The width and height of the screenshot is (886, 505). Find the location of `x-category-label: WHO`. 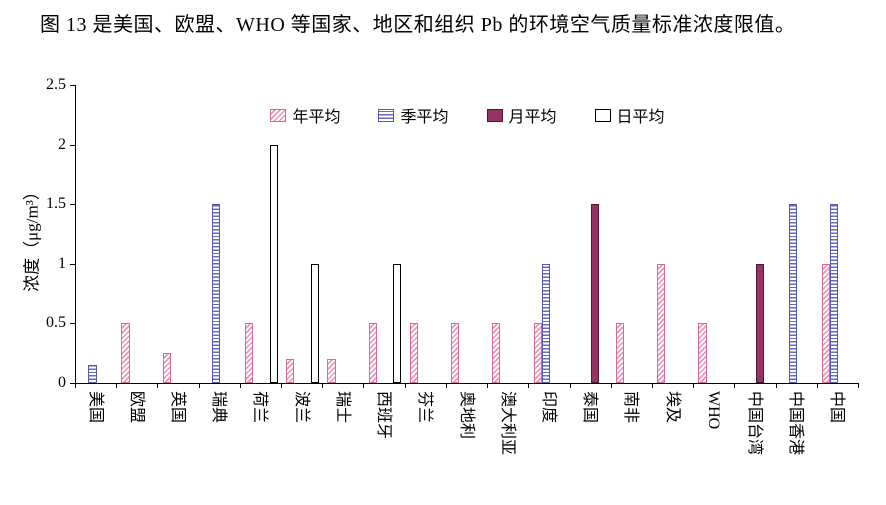

x-category-label: WHO is located at coordinates (713, 410).